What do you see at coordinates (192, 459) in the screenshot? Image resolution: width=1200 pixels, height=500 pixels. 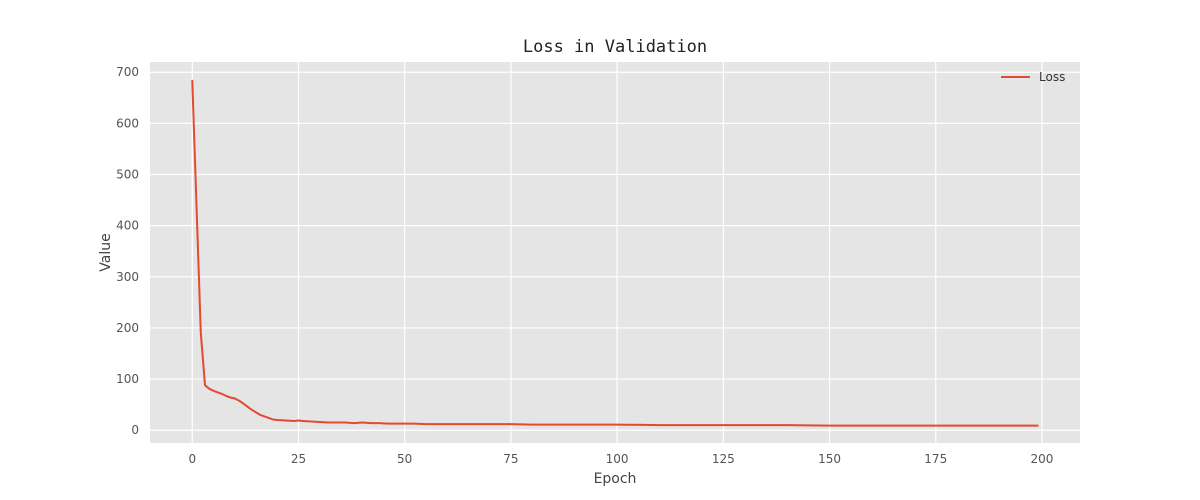 I see `x-tick-label: 0` at bounding box center [192, 459].